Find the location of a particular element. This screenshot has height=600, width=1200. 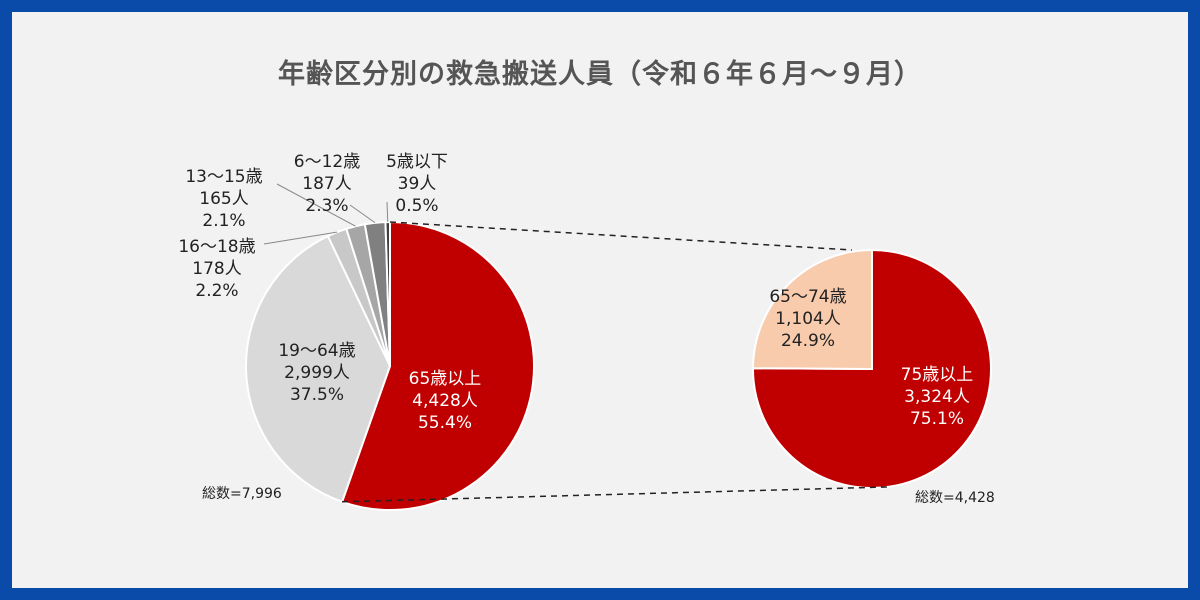

connector-bottom-line is located at coordinates (615, 494).